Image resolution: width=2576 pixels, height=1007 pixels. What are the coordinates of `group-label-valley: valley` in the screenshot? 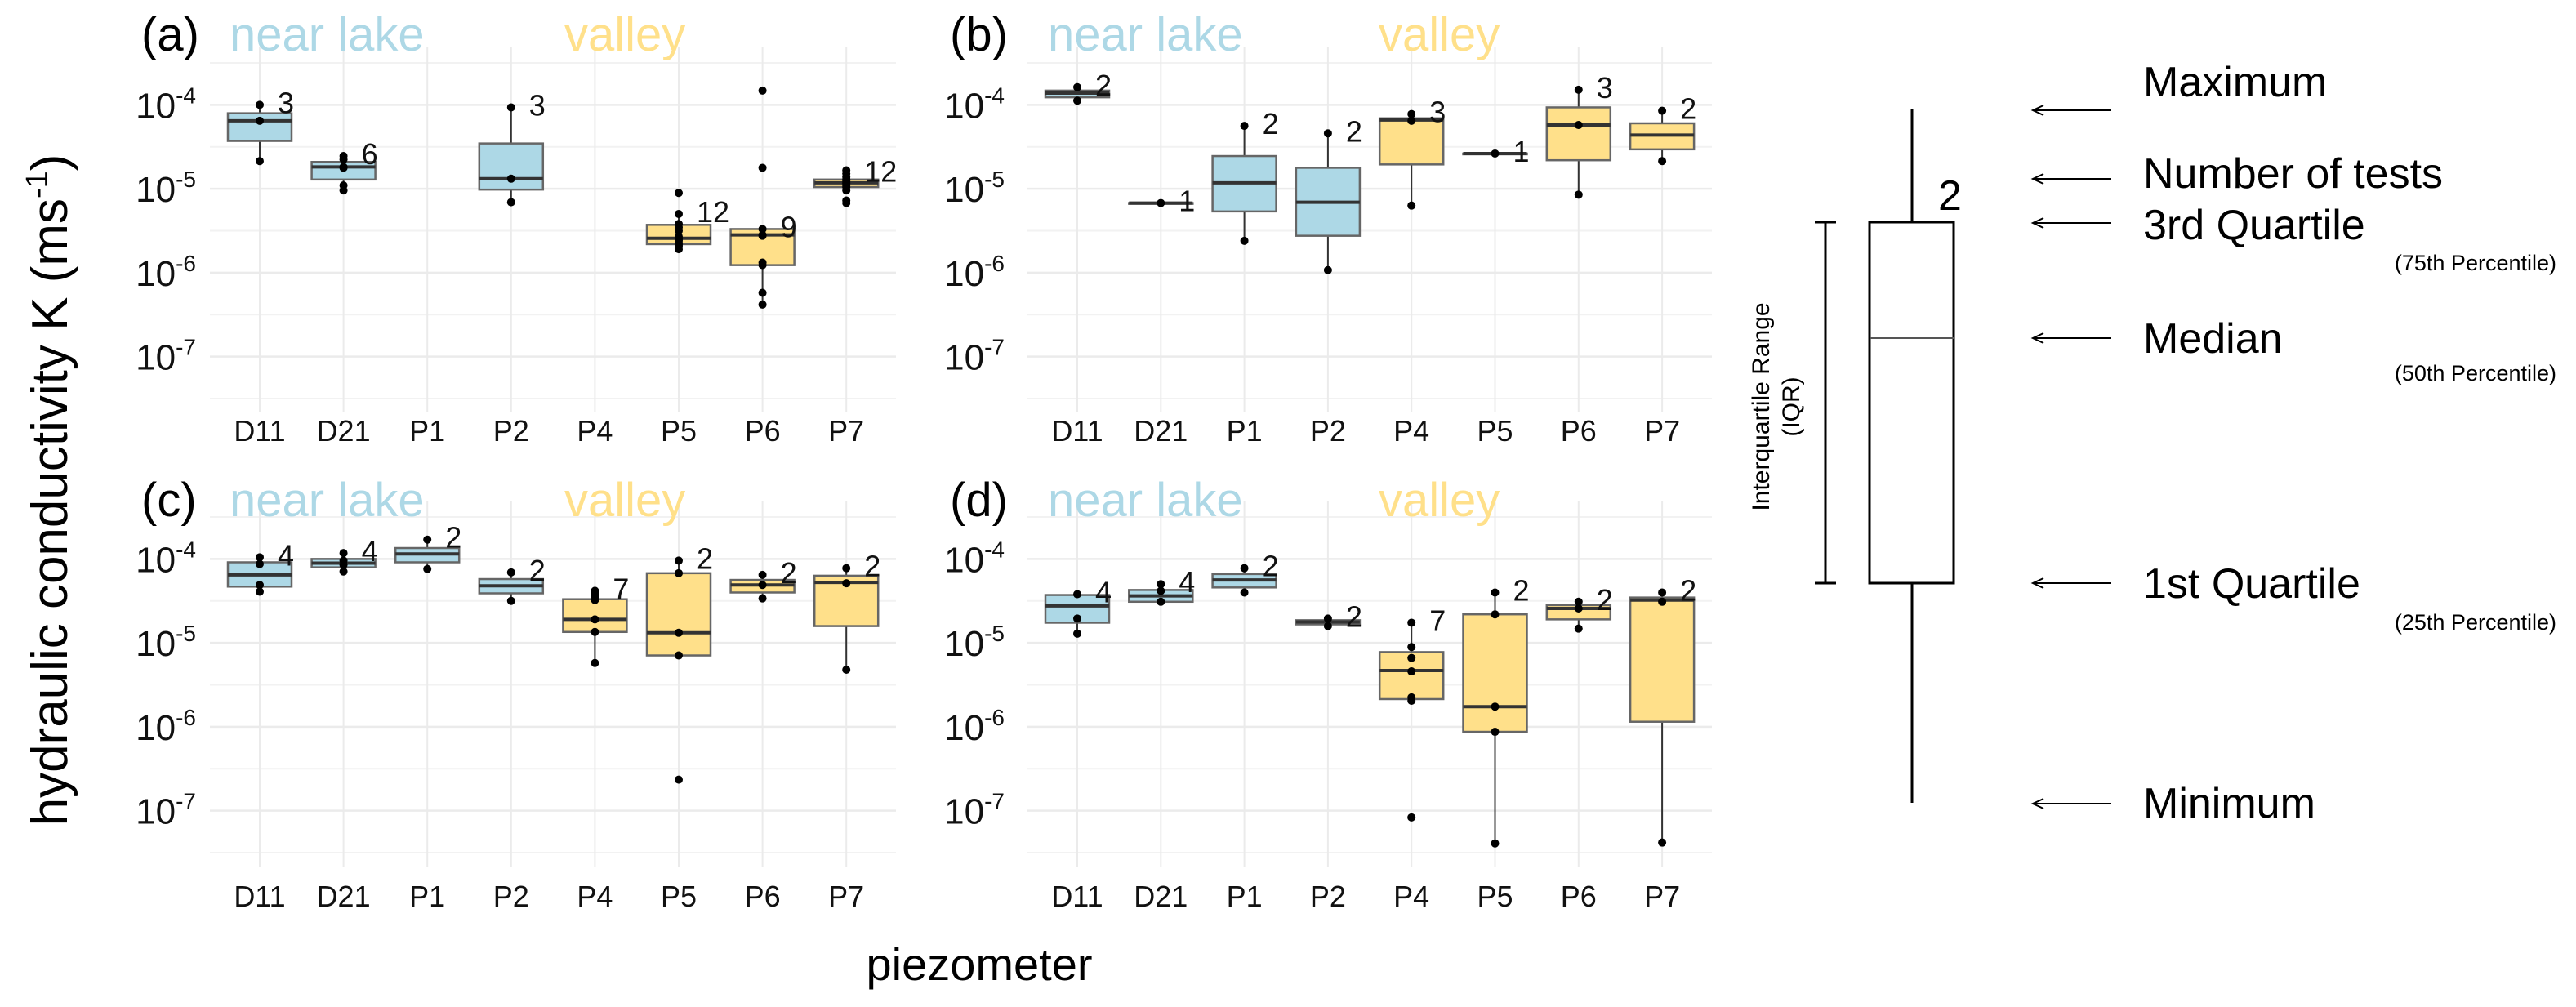 It's located at (624, 500).